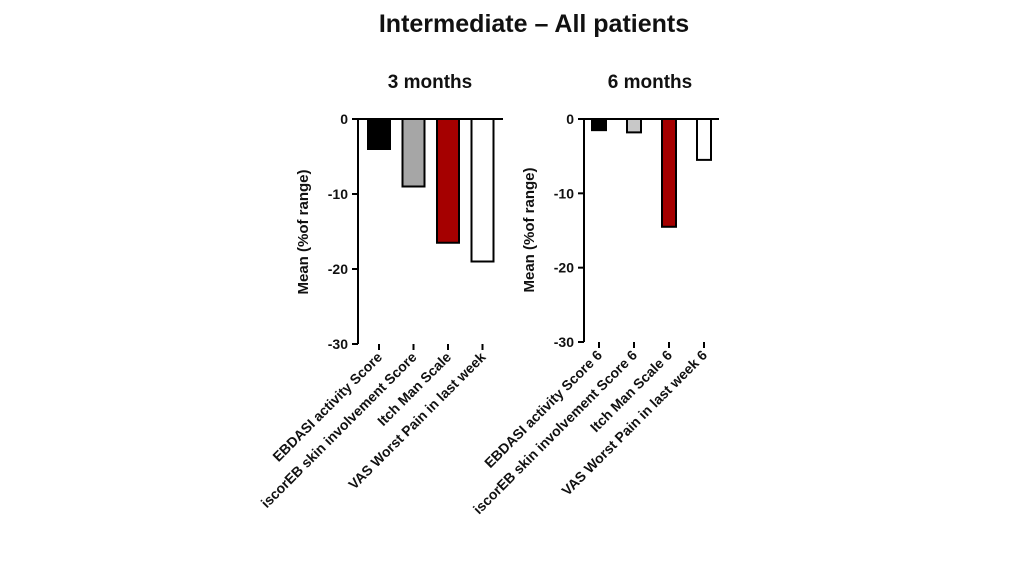  Describe the element at coordinates (430, 82) in the screenshot. I see `panel-title: 3 months` at that location.